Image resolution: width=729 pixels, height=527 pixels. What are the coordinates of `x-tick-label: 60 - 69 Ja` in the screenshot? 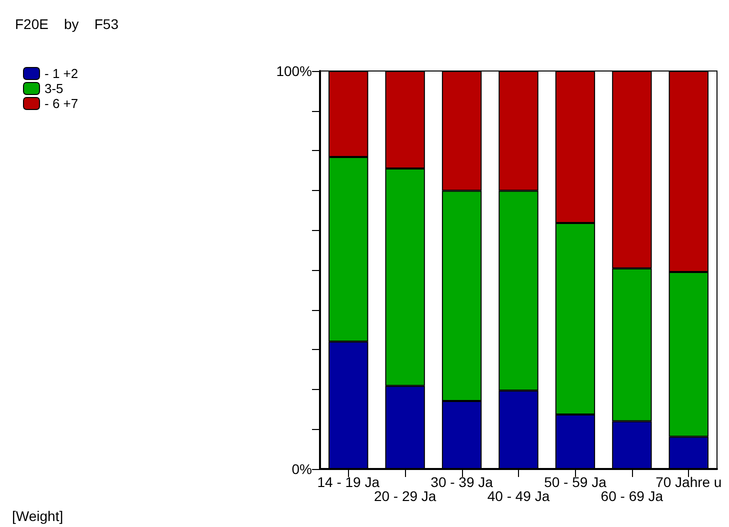 It's located at (632, 496).